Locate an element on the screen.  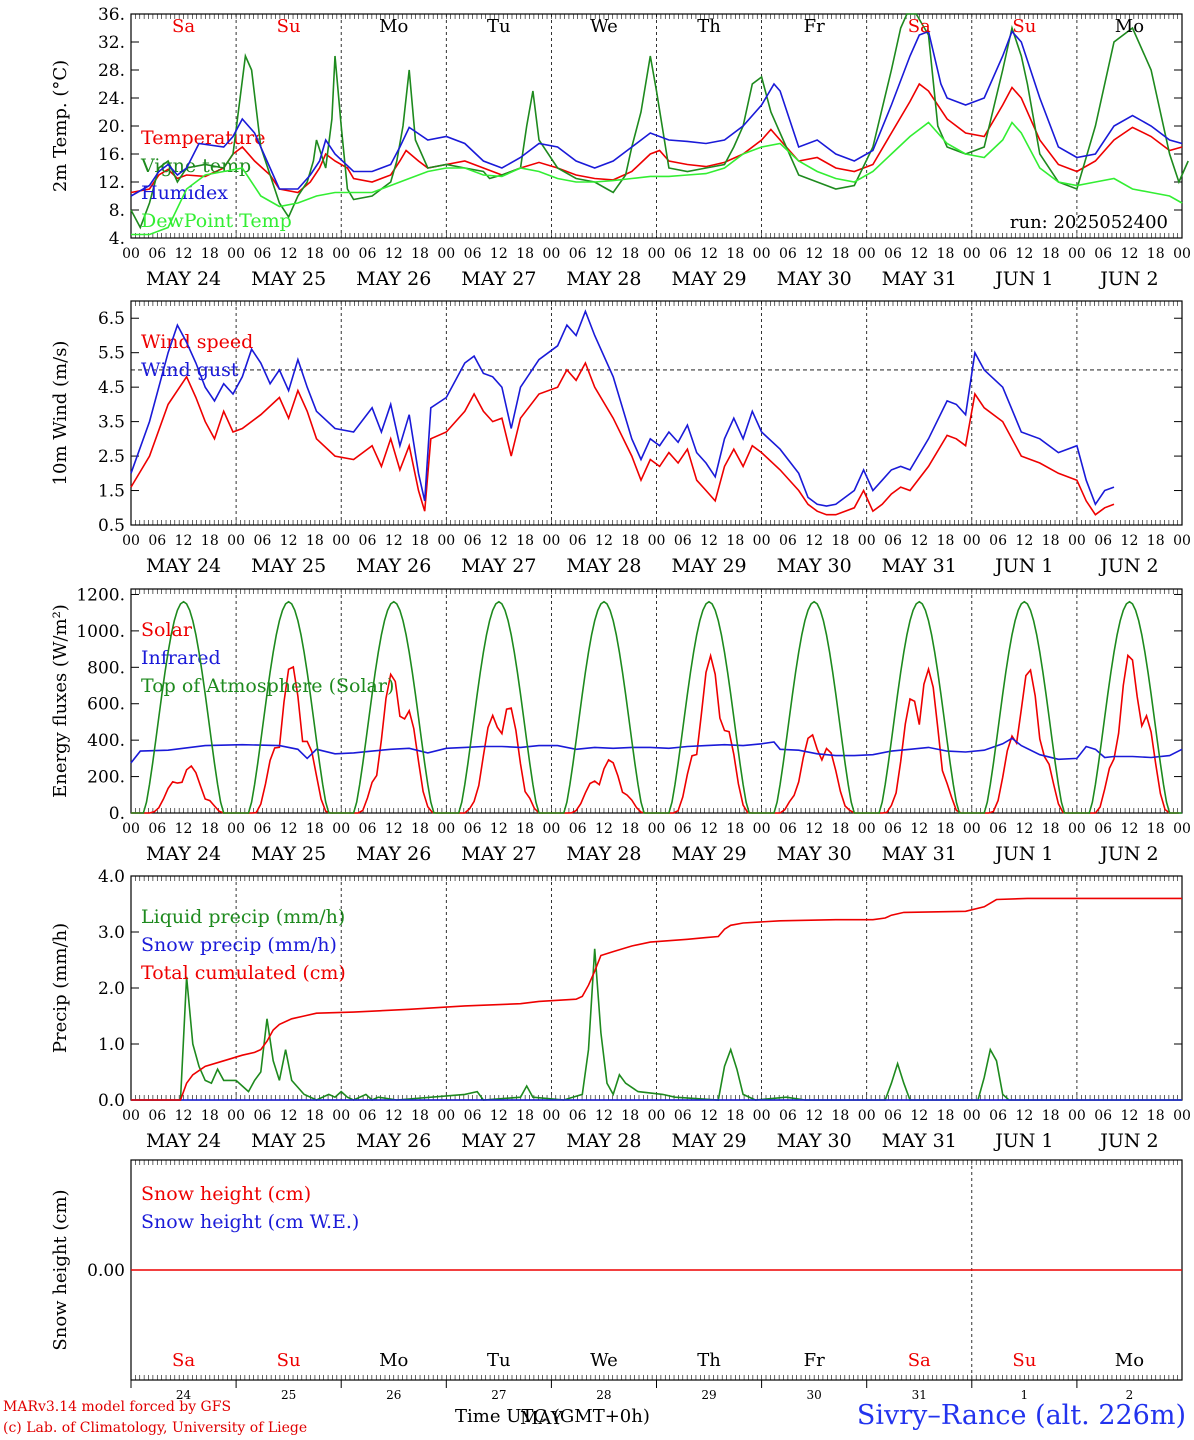
legend-label: Solar is located at coordinates (167, 630).